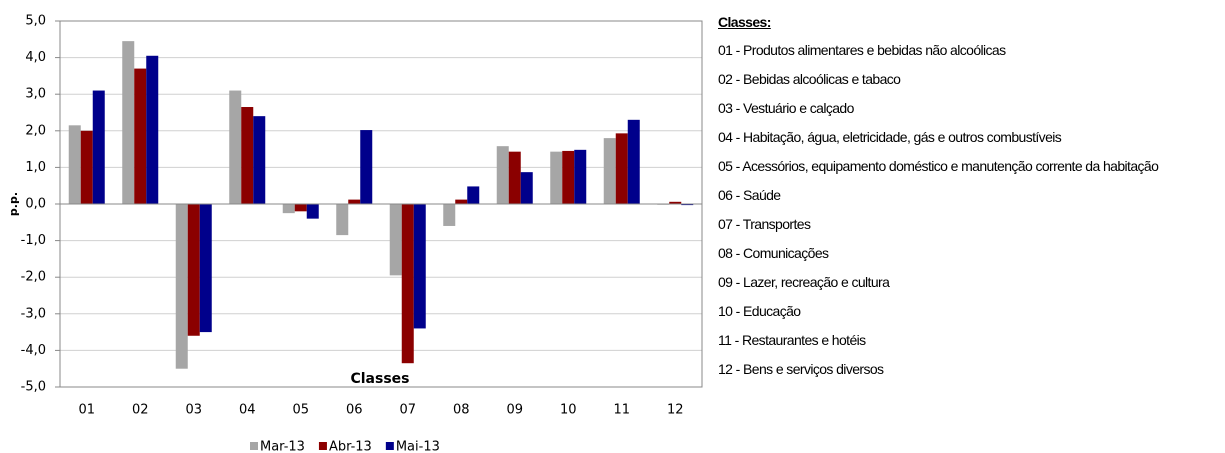  I want to click on class-item: 10 - Educação, so click(759, 311).